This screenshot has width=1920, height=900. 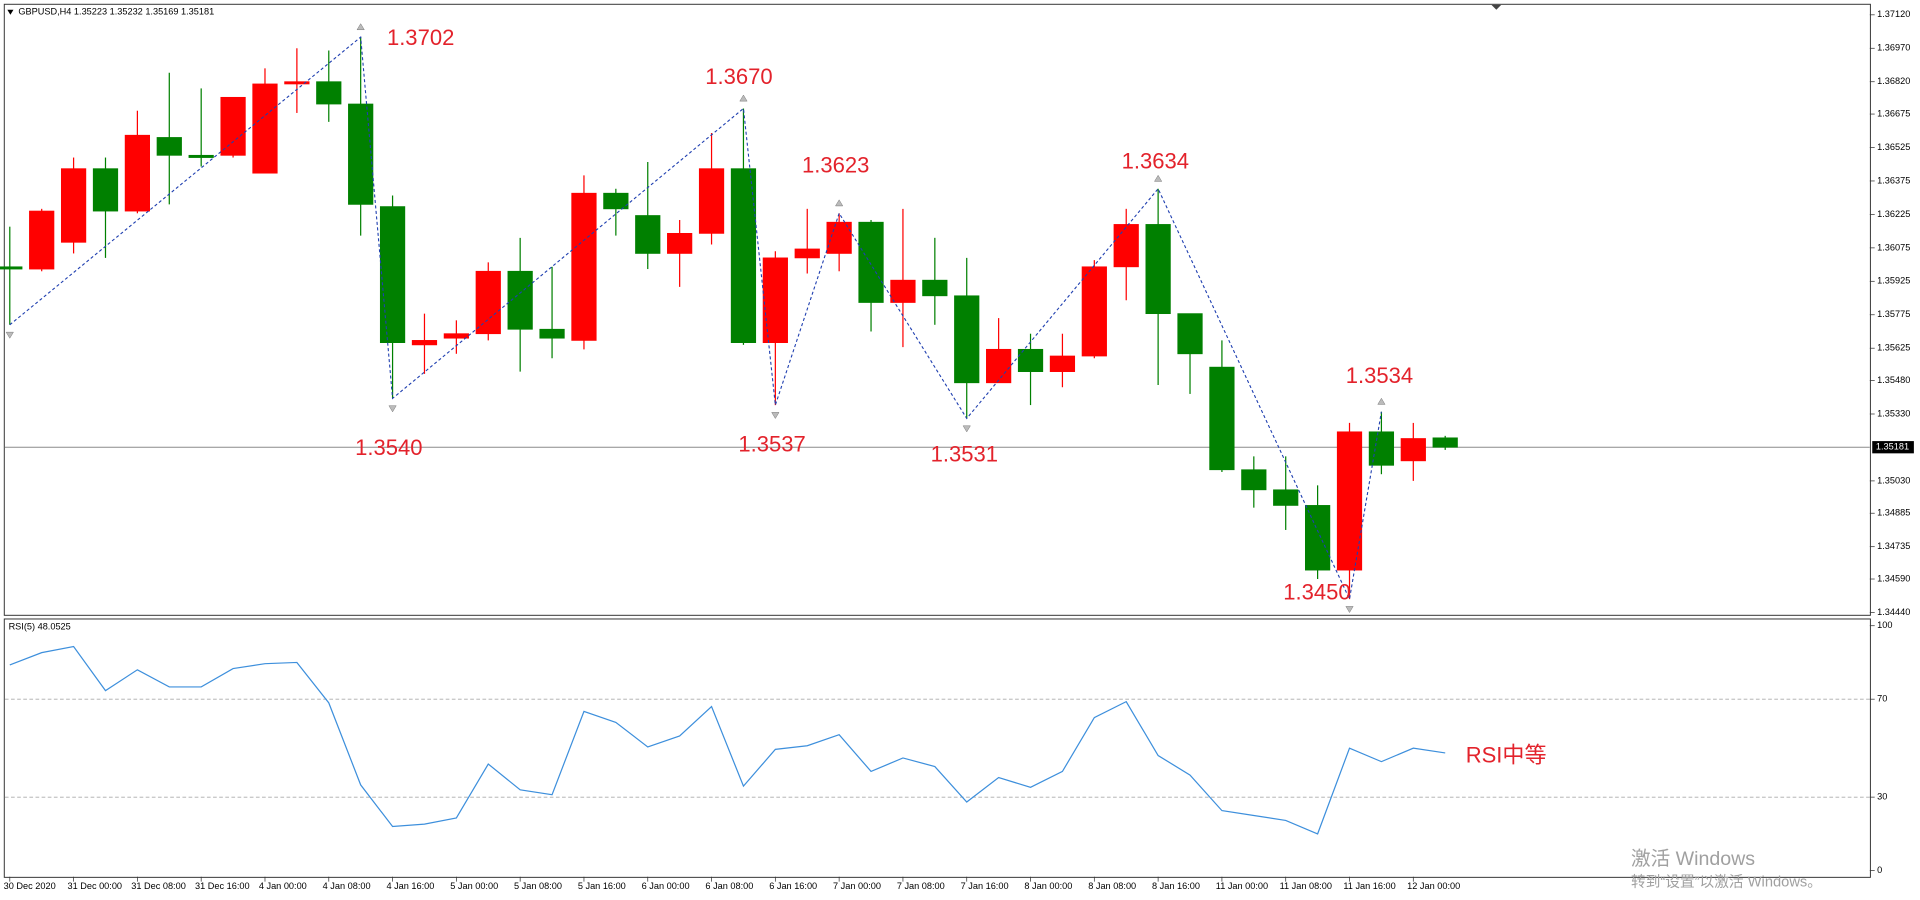 I want to click on rsi-annotation: RSI中等, so click(x=1506, y=755).